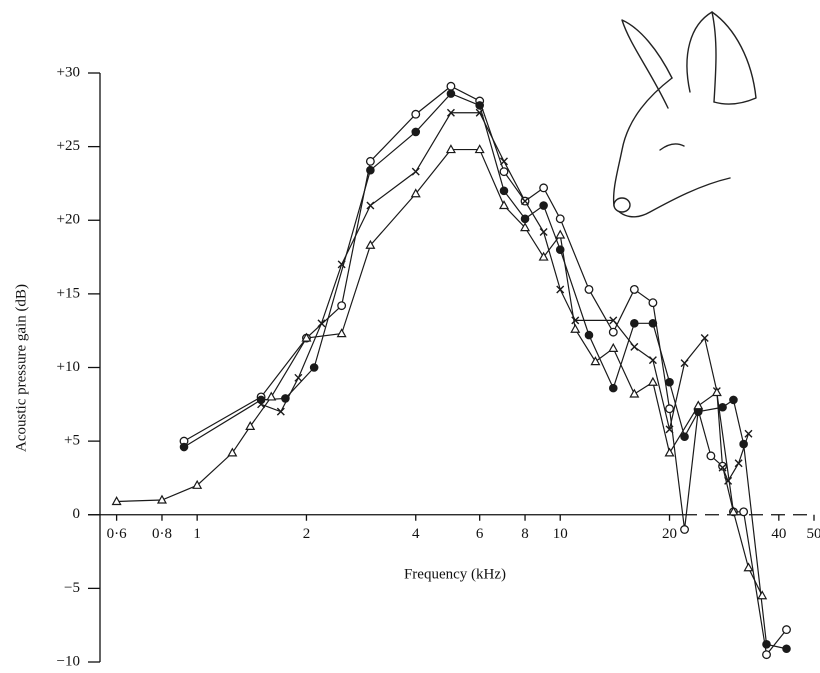  I want to click on y-tick-label: −10, so click(68, 661).